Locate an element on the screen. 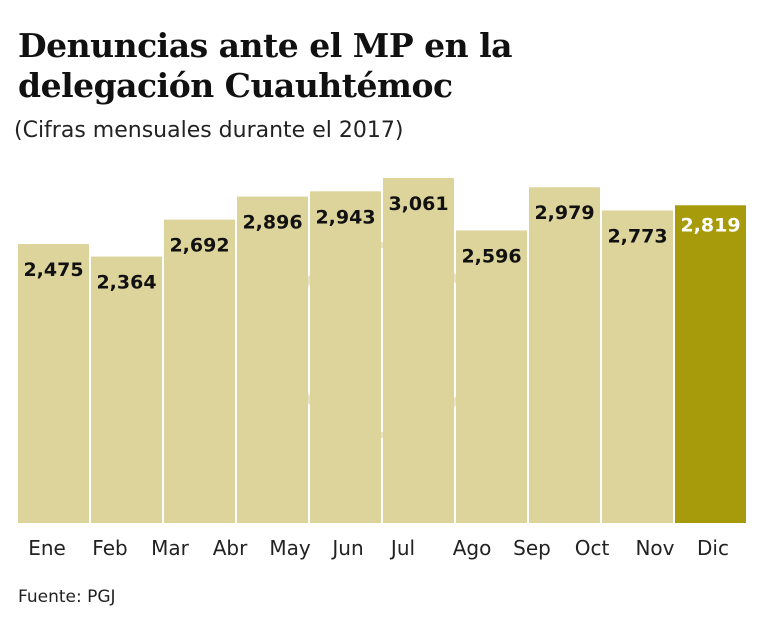 Image resolution: width=766 pixels, height=620 pixels. x-tick-label-Ago: Ago is located at coordinates (472, 548).